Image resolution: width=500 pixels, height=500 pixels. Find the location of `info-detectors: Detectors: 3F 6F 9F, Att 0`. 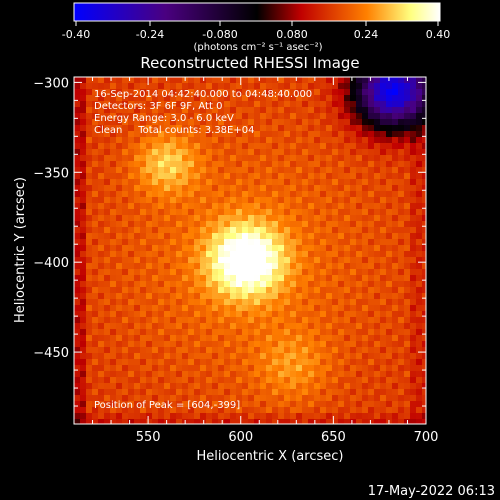

info-detectors: Detectors: 3F 6F 9F, Att 0 is located at coordinates (158, 106).